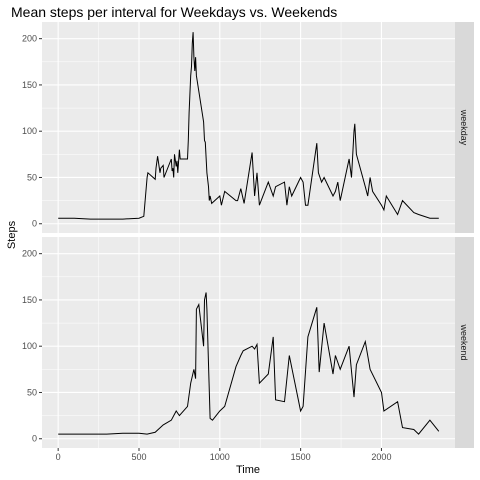 Image resolution: width=480 pixels, height=480 pixels. I want to click on panel-weekend-strip, so click(464, 342).